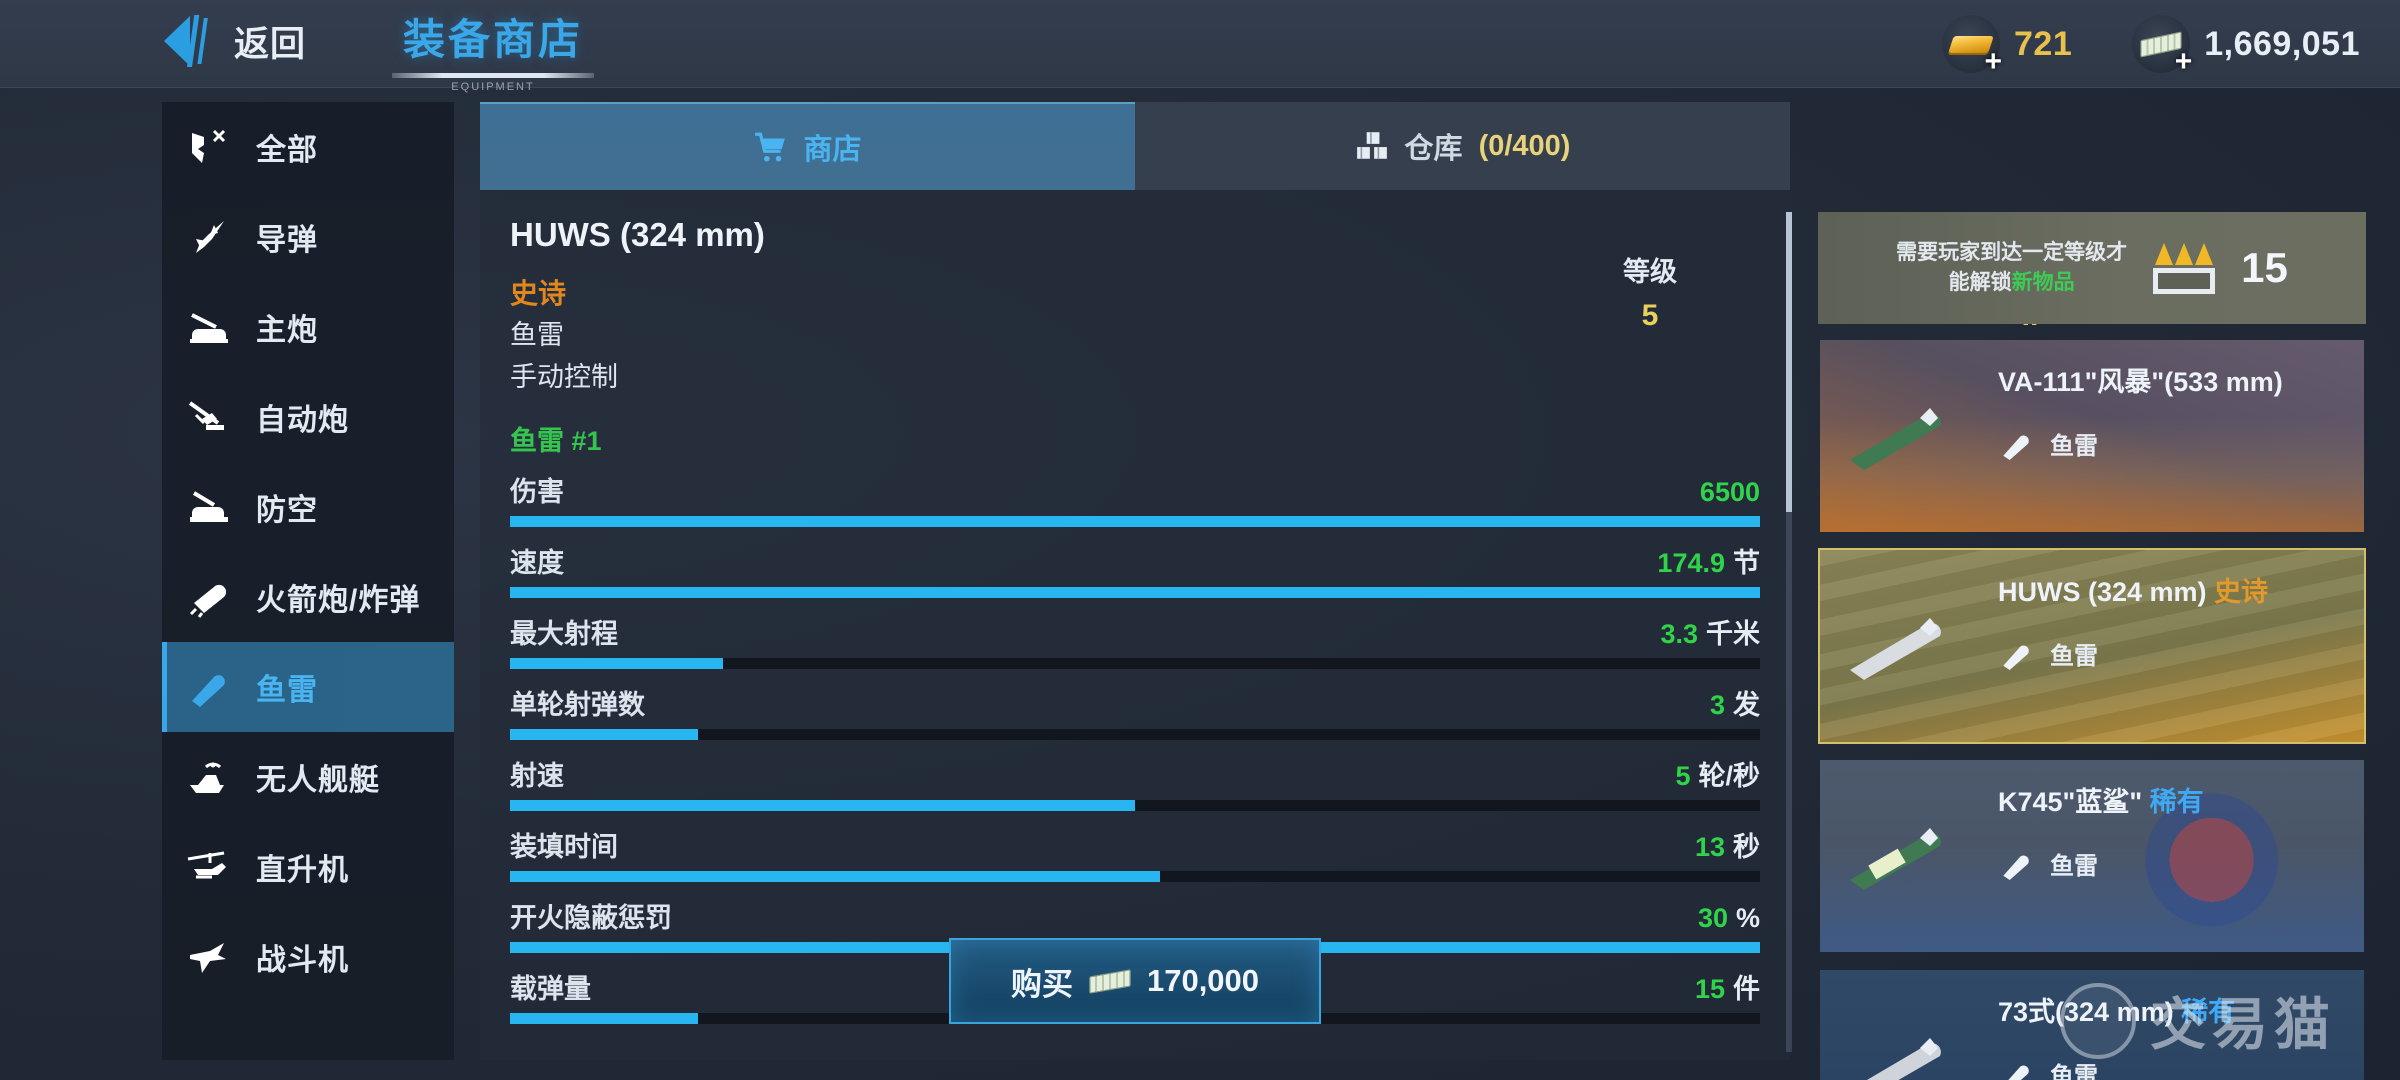 This screenshot has height=1080, width=2400. I want to click on gold-amount: 721, so click(2043, 43).